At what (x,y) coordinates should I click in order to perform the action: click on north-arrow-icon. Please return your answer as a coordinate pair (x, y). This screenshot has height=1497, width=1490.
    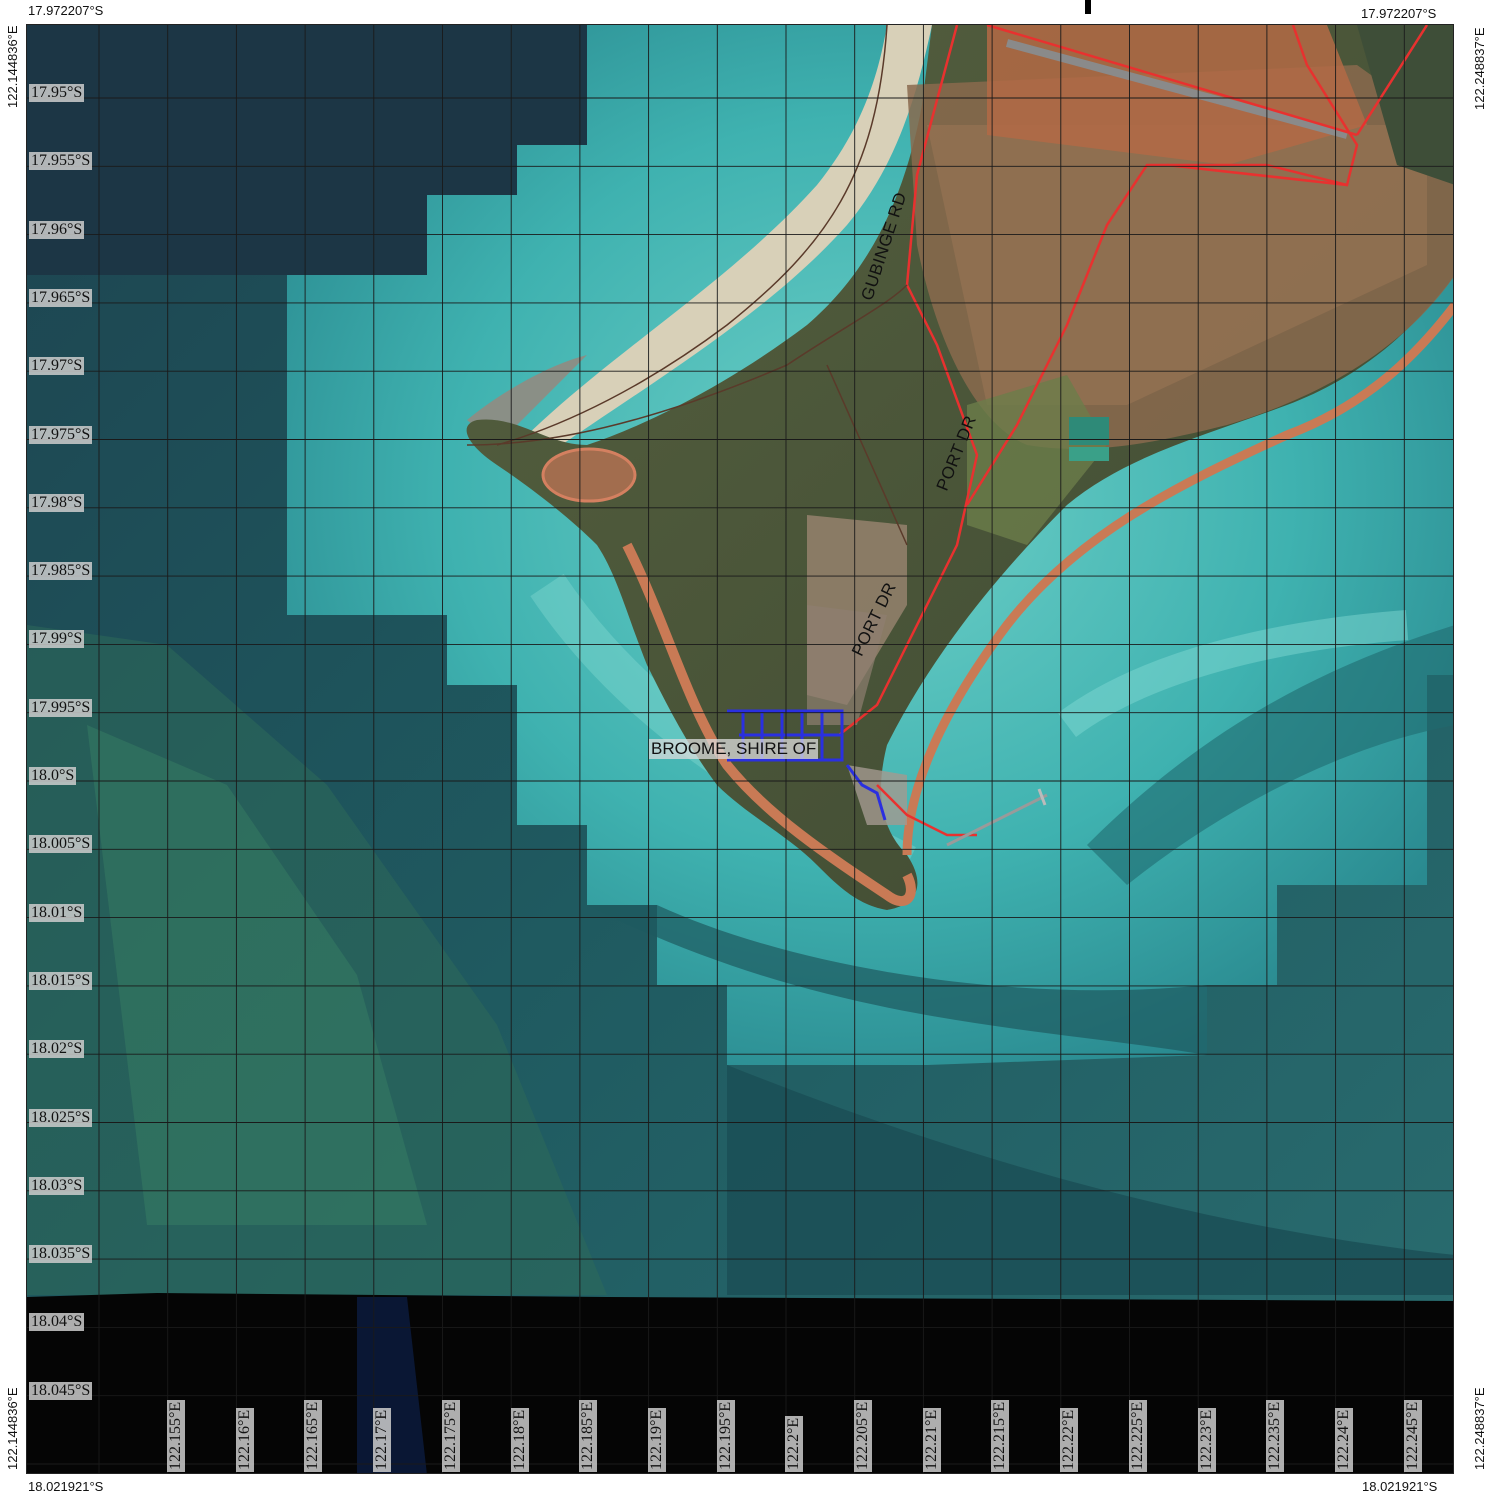
    Looking at the image, I should click on (1088, 7).